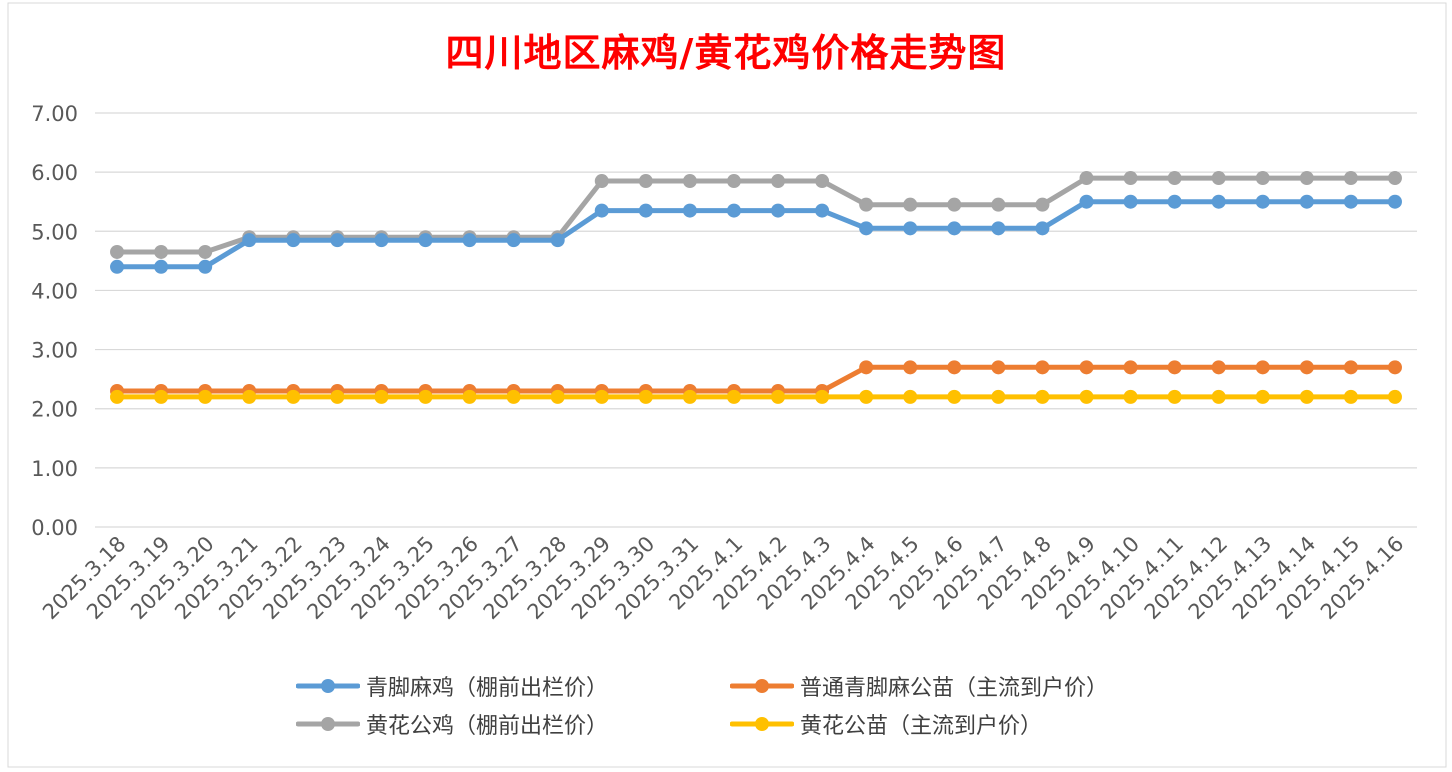 The width and height of the screenshot is (1452, 772). Describe the element at coordinates (54, 291) in the screenshot. I see `y-tick-label: 4.00` at that location.